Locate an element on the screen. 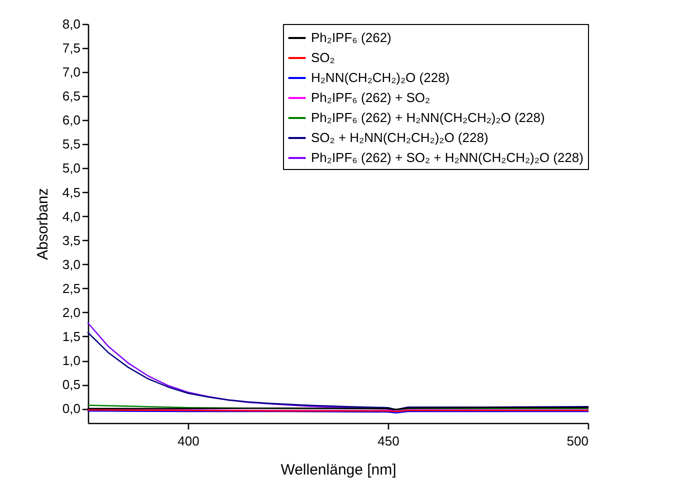 Image resolution: width=691 pixels, height=486 pixels. legend-label: Ph₂IPF₆ (262) + H₂NN(CH₂CH₂)₂O (228) is located at coordinates (428, 117).